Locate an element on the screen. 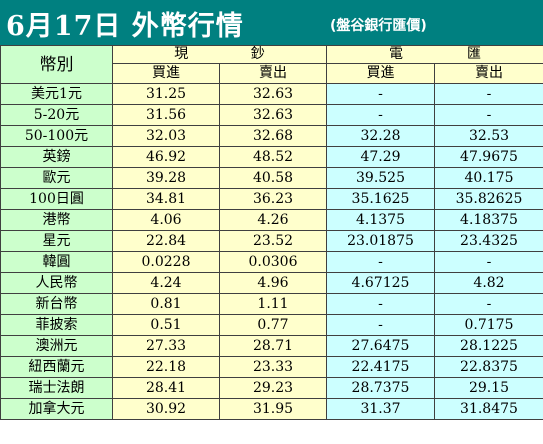 This screenshot has height=444, width=543. currency-name: 人民幣 is located at coordinates (56, 283).